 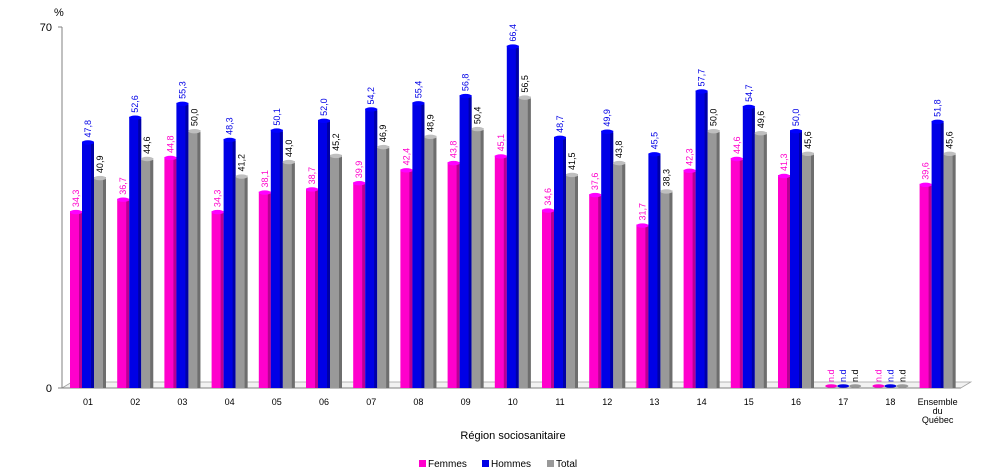 I want to click on x-tick-label: 01, so click(x=88, y=402).